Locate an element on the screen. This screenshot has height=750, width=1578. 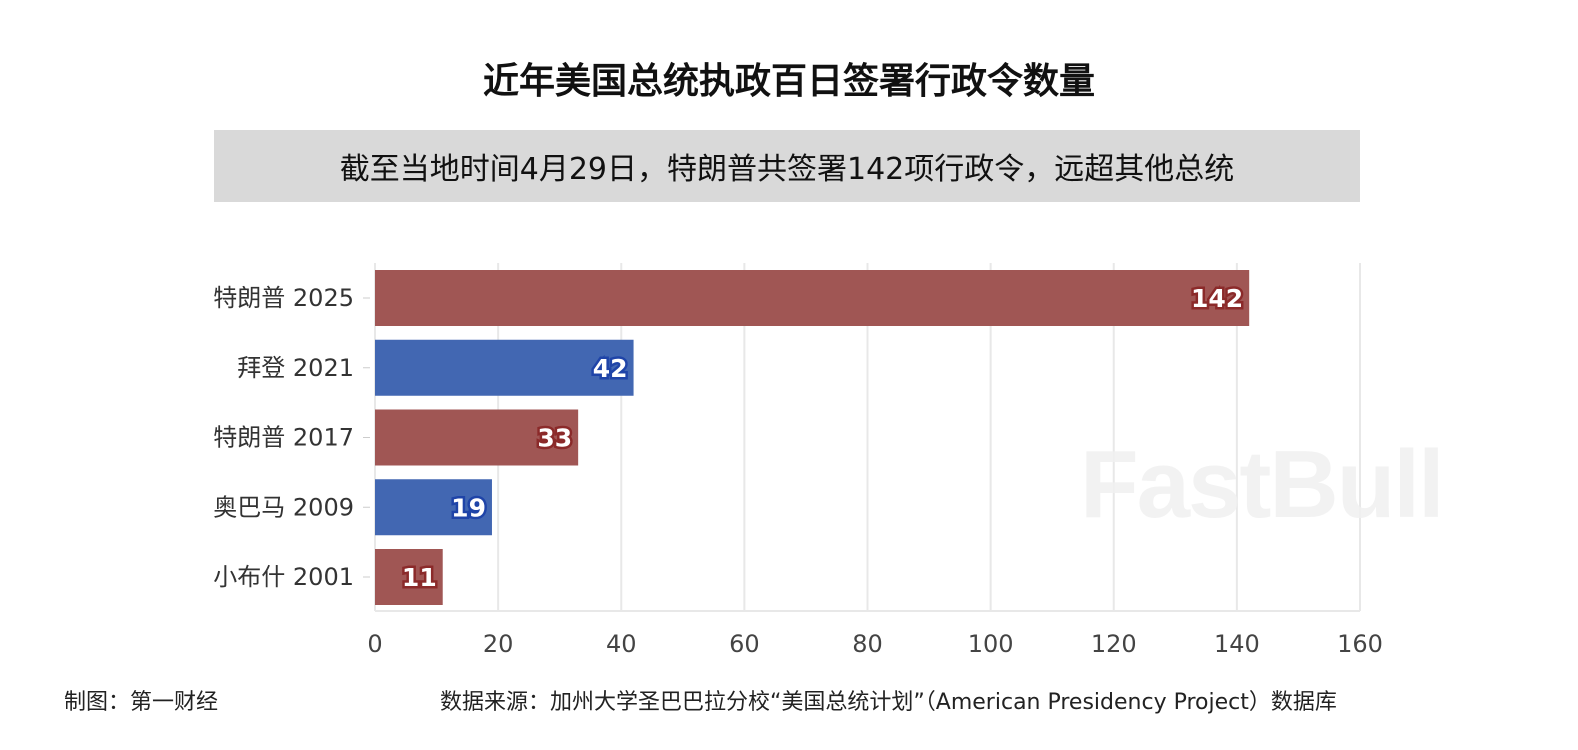
x-tick-label: 40 is located at coordinates (621, 644).